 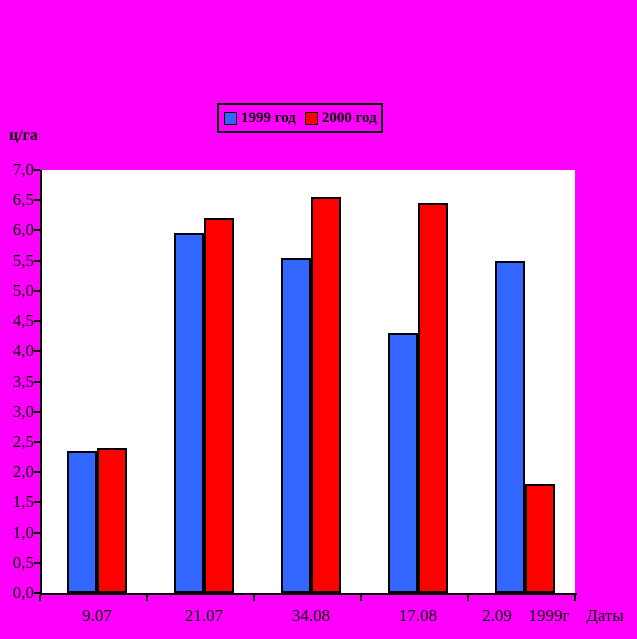 What do you see at coordinates (23, 411) in the screenshot?
I see `y-axis-tick-label: 3,0` at bounding box center [23, 411].